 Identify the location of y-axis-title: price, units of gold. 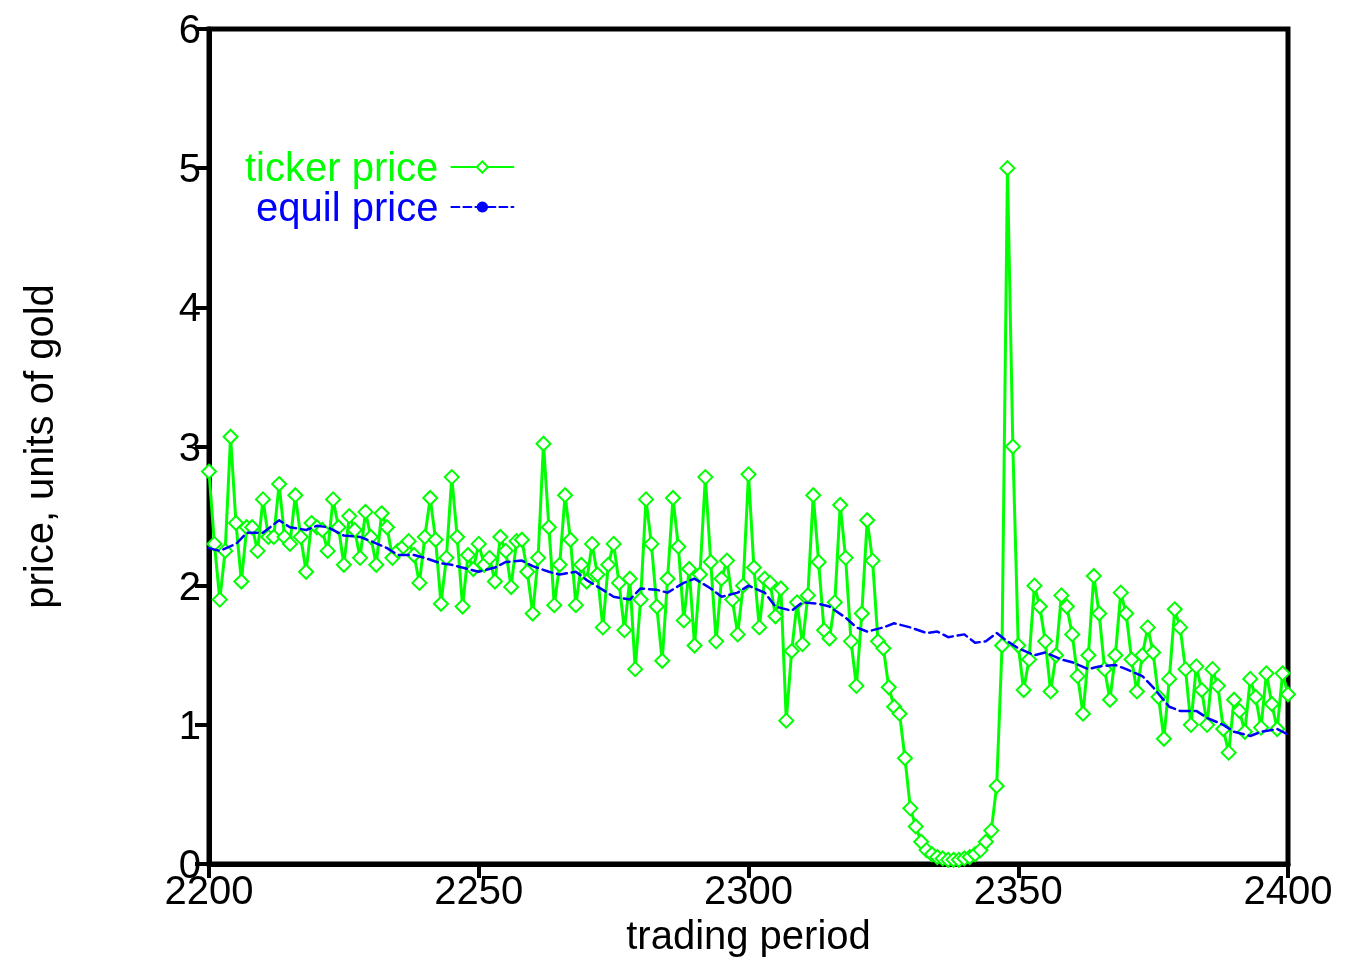
(39, 446).